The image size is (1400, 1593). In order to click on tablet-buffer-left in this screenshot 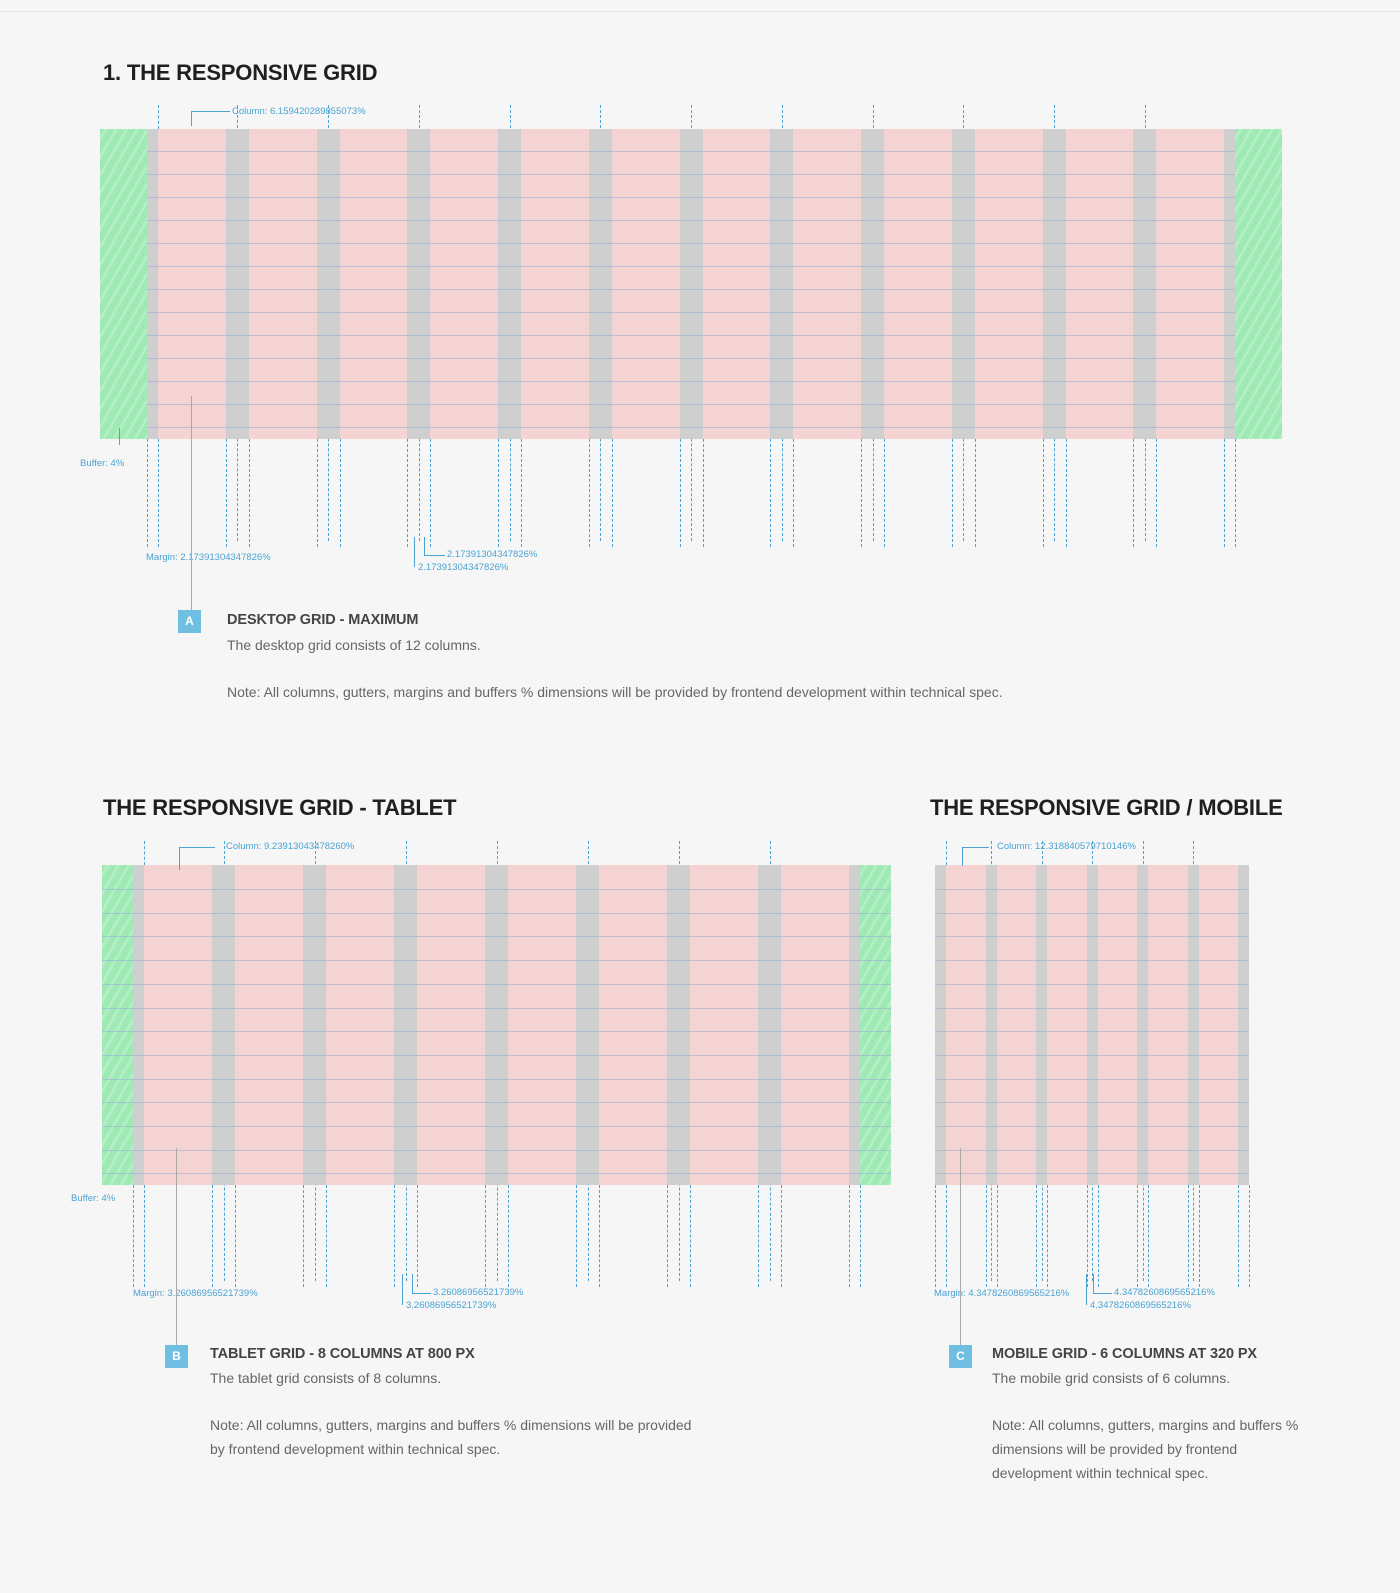, I will do `click(117, 1025)`.